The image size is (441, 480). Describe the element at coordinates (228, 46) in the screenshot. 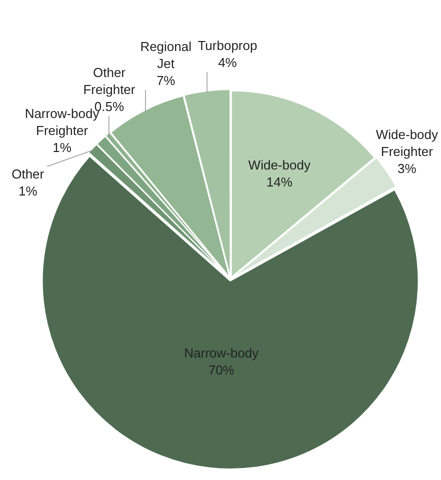

I see `slice-label: Turboprop` at that location.